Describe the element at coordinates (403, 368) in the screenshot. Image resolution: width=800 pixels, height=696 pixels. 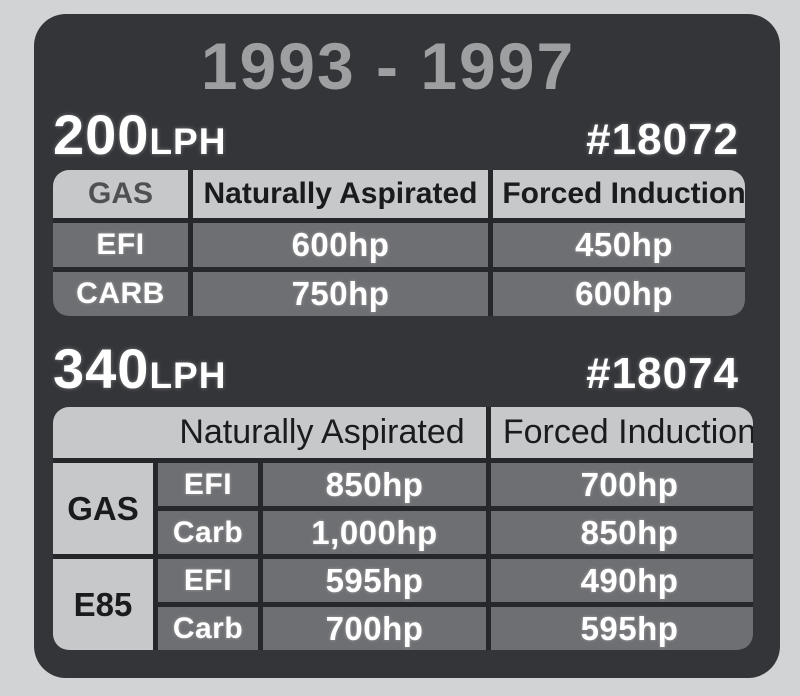
I see `section-header-340lph: 340LPH #18074` at that location.